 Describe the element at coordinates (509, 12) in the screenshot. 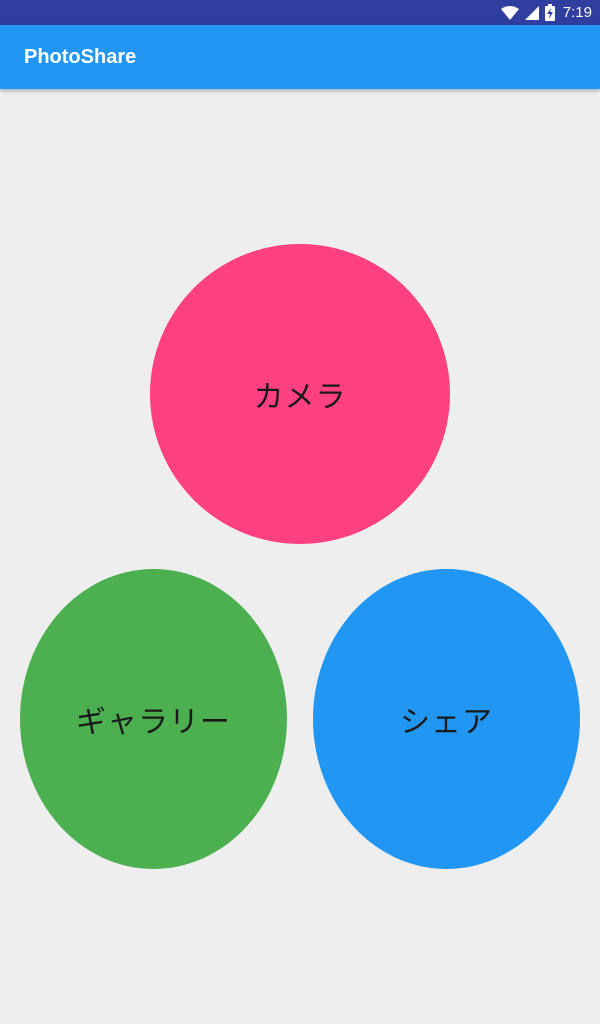

I see `wifi-icon` at that location.